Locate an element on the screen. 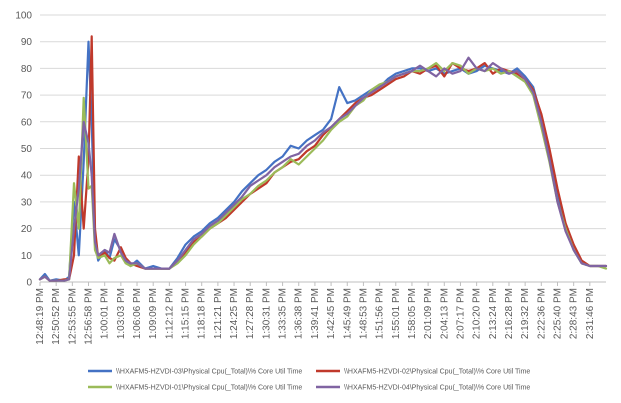 This screenshot has height=403, width=621. y-tick-label: 100 is located at coordinates (23, 16).